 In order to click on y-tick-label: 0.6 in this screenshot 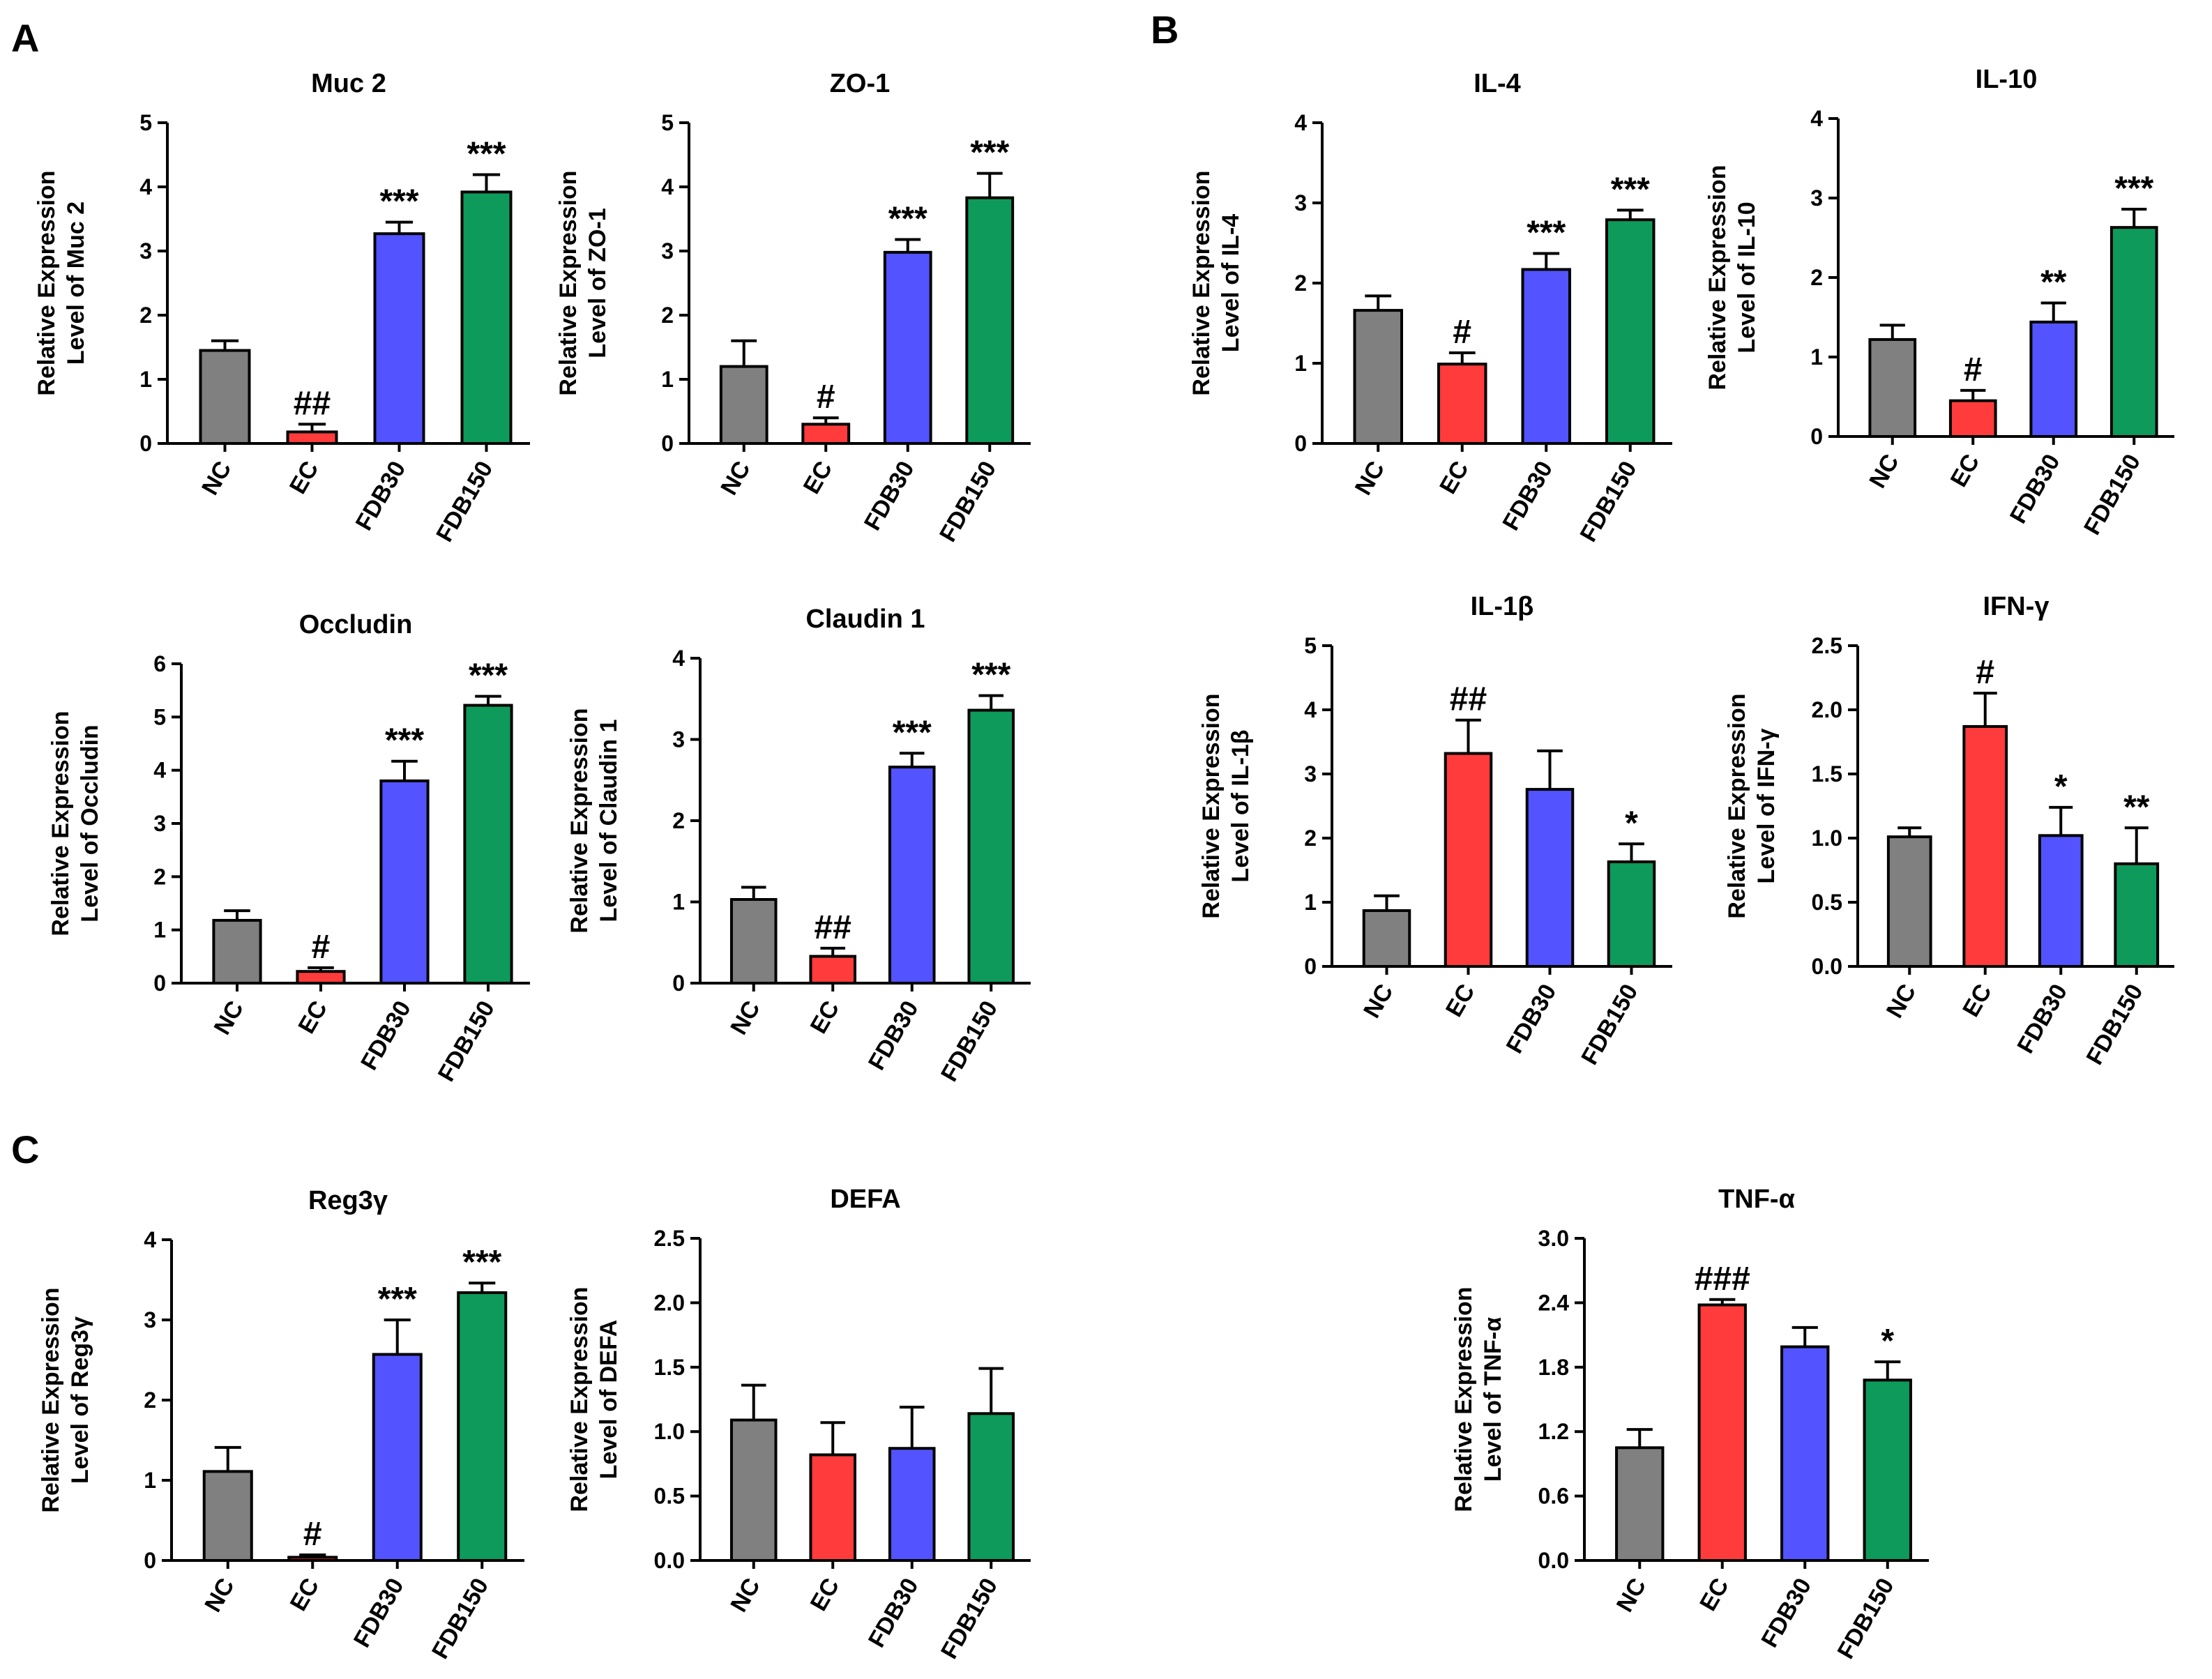, I will do `click(1553, 1496)`.